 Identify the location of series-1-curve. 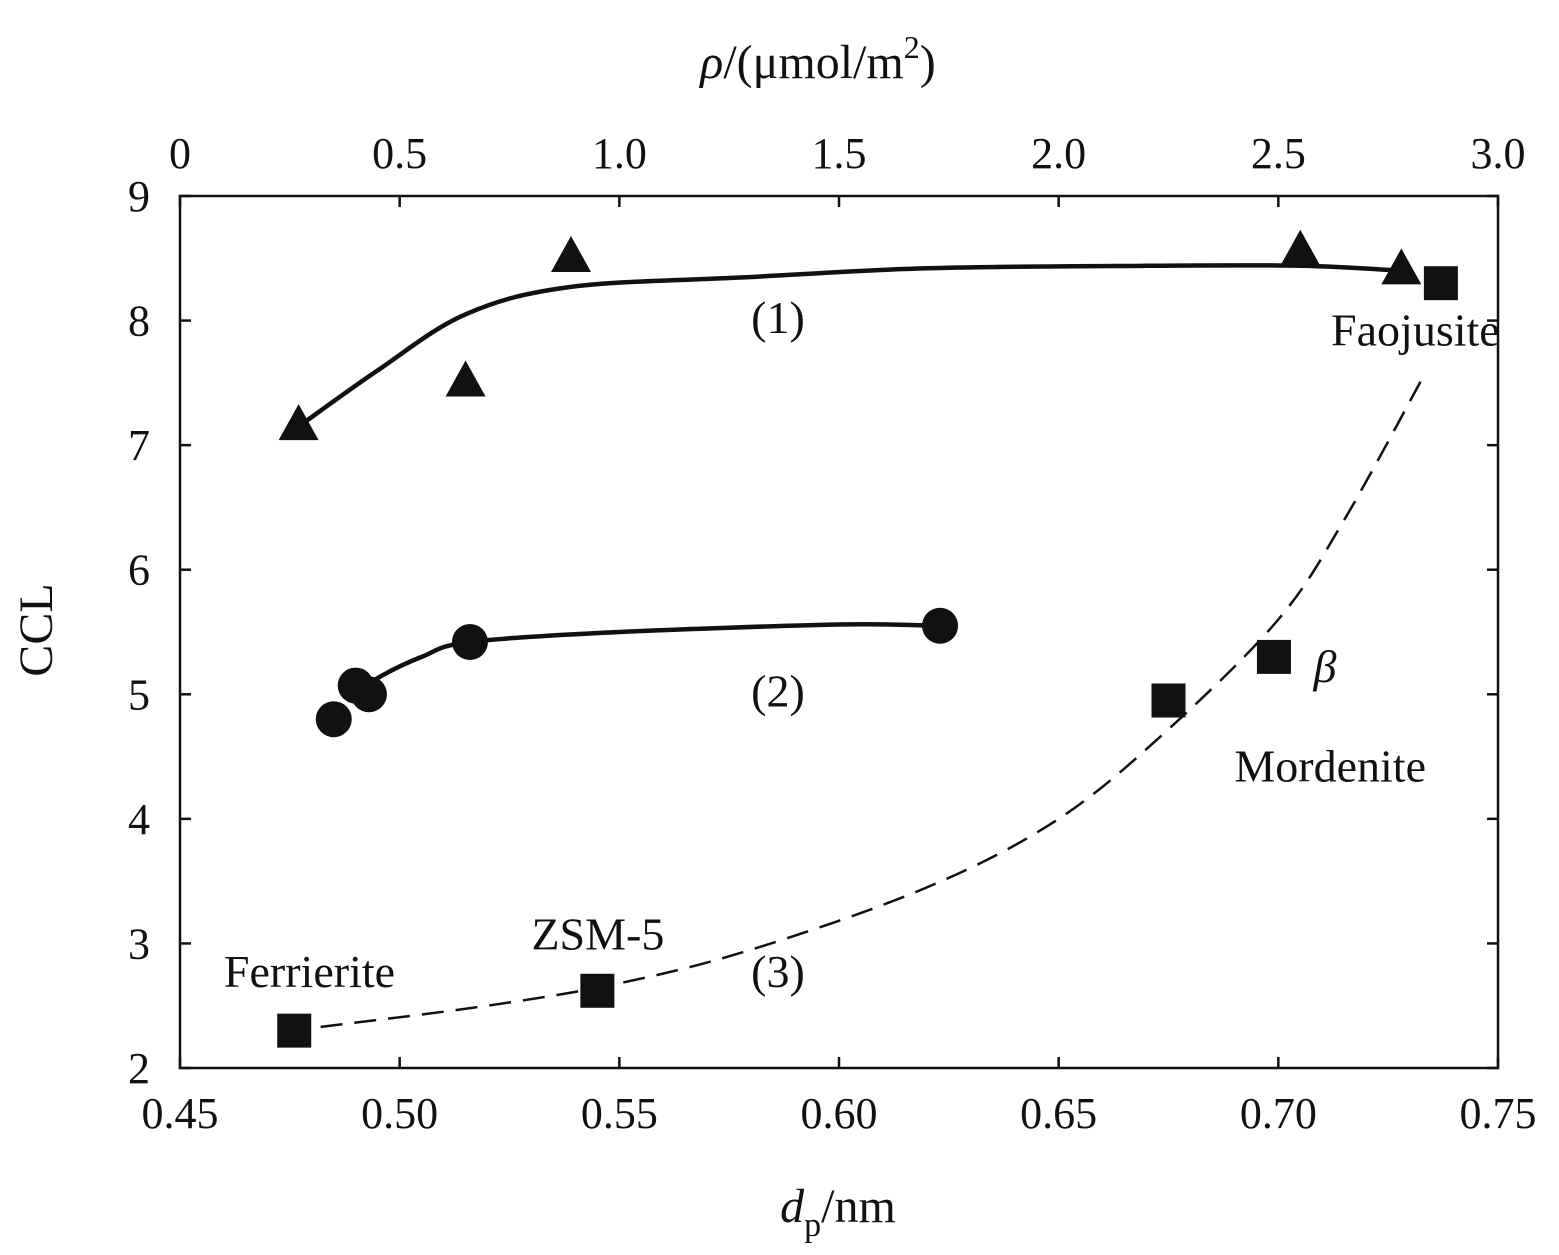
(849, 346).